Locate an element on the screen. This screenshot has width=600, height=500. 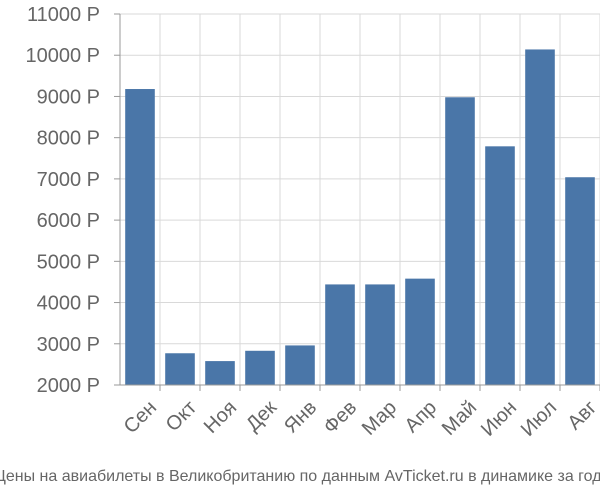
y-tick-label: 10000 Р is located at coordinates (62, 56).